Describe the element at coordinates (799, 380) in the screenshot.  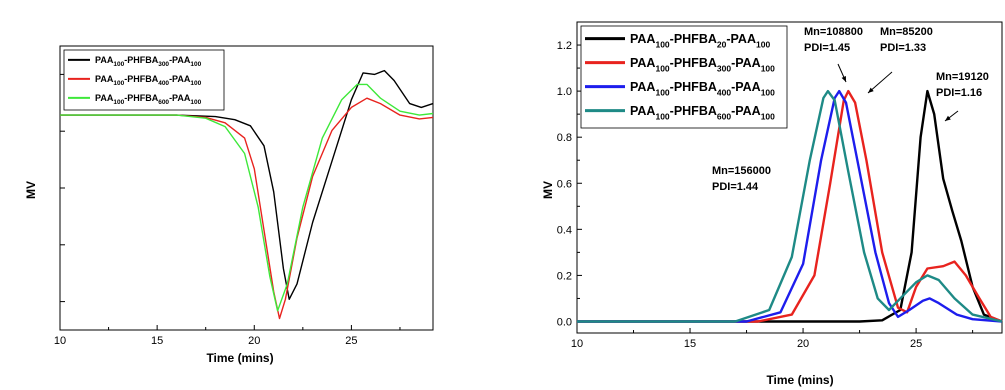
I see `right-x-axis-label: Time (mins)` at that location.